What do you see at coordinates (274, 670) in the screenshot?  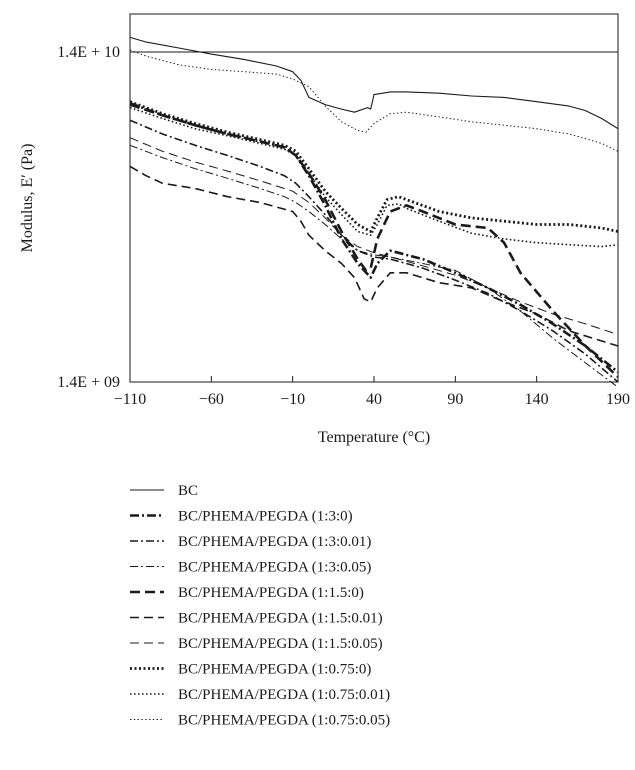 I see `legend-label: BC/PHEMA/PEGDA (1:0.75:0)` at bounding box center [274, 670].